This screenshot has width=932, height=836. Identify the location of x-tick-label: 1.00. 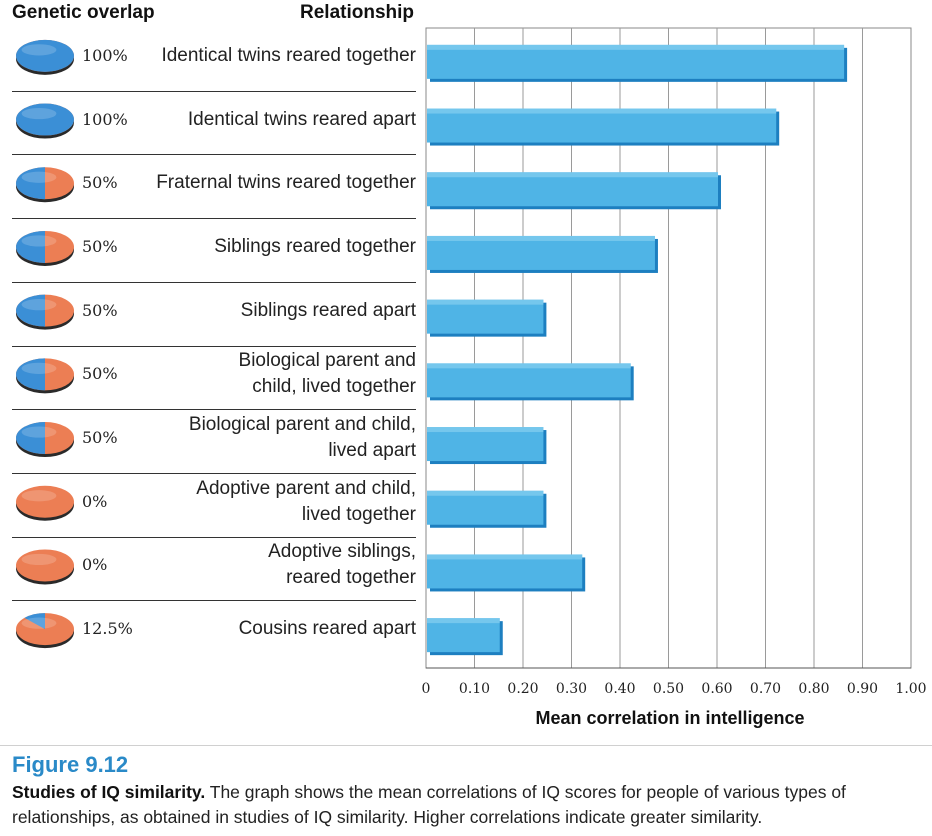
(911, 689).